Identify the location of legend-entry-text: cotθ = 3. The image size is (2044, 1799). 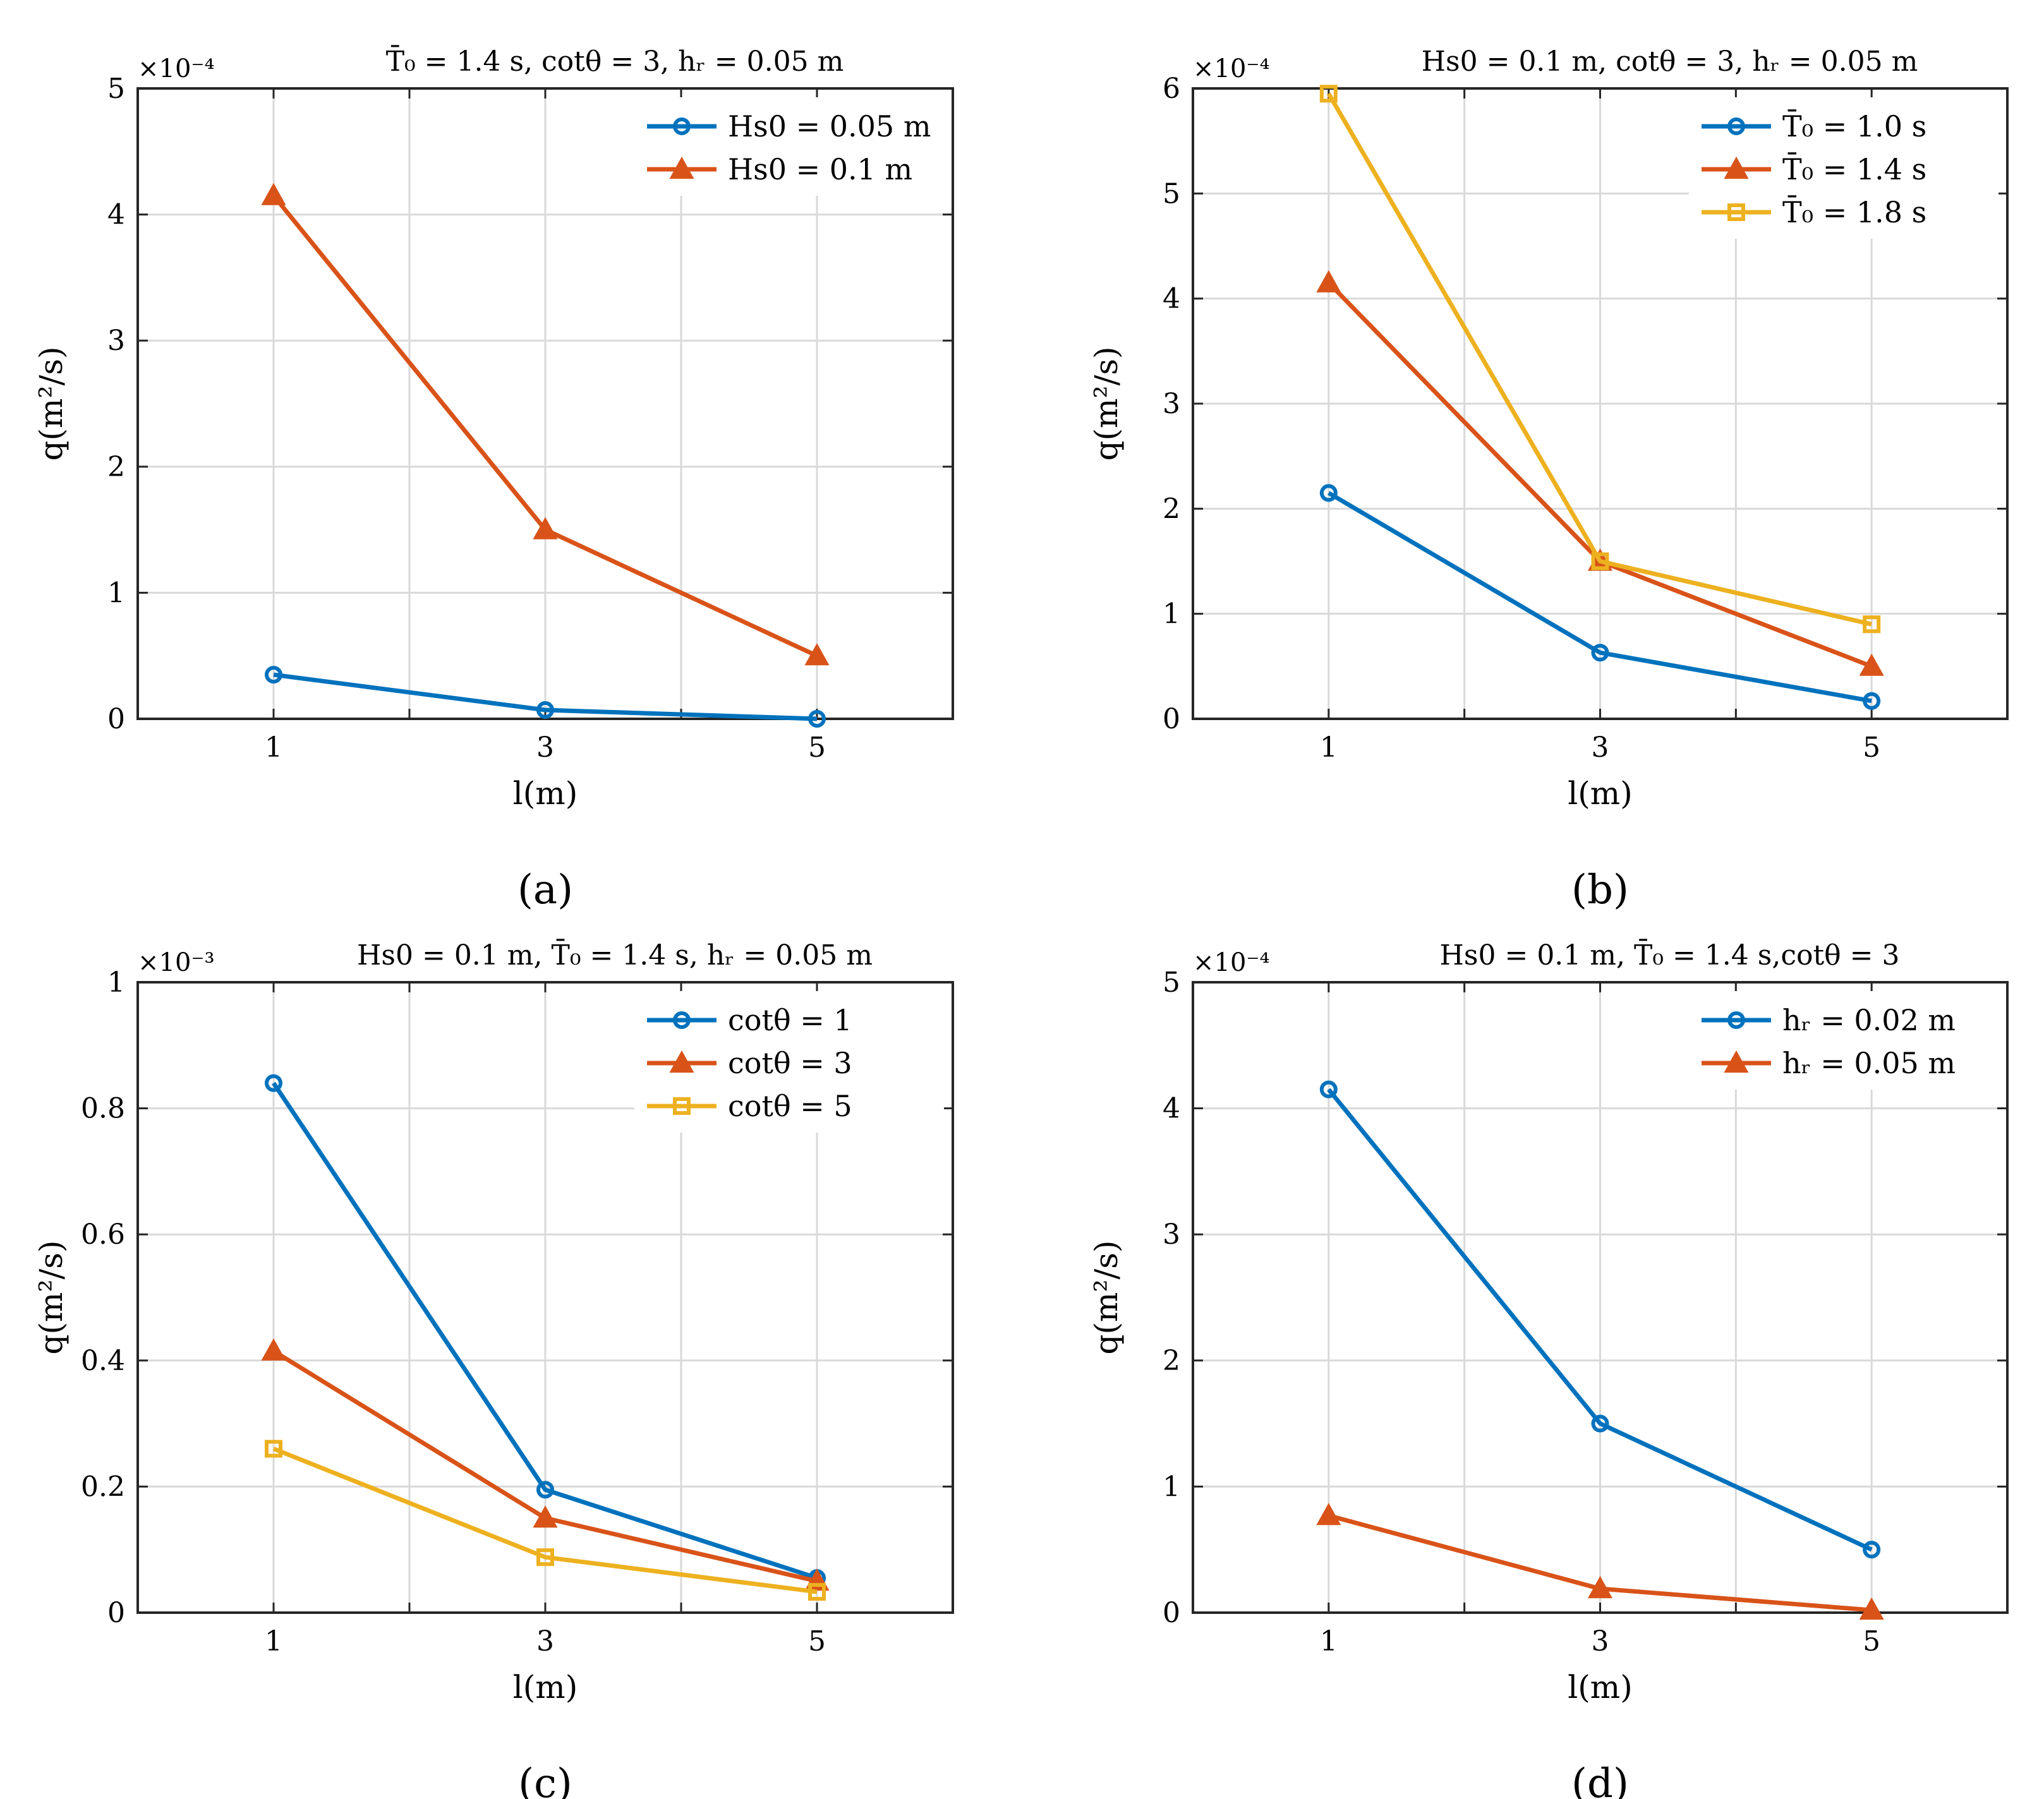
(790, 1063).